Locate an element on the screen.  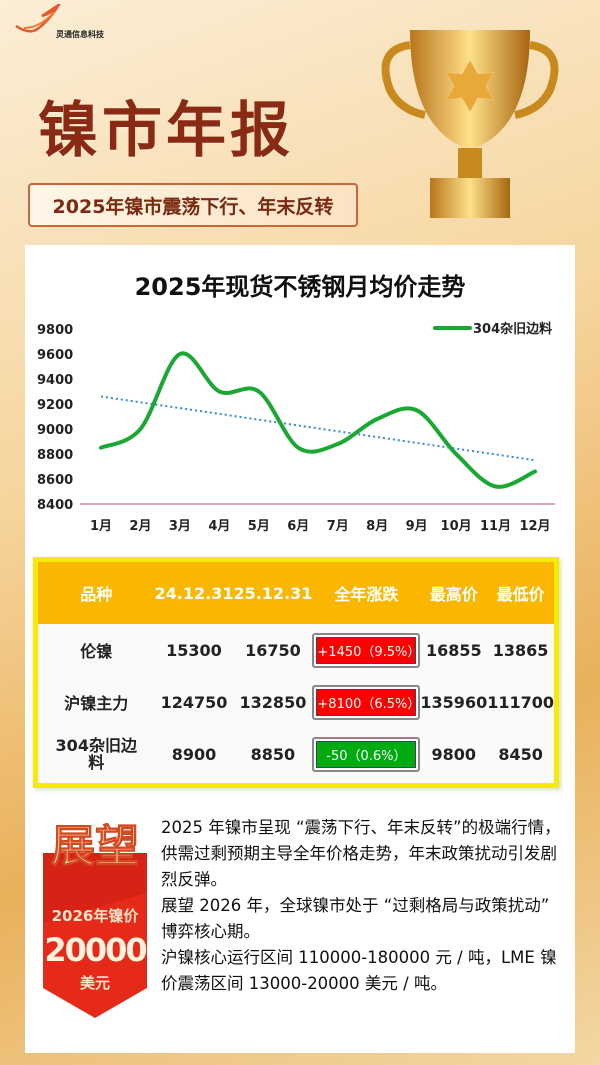
bird-logo-icon is located at coordinates (38, 18).